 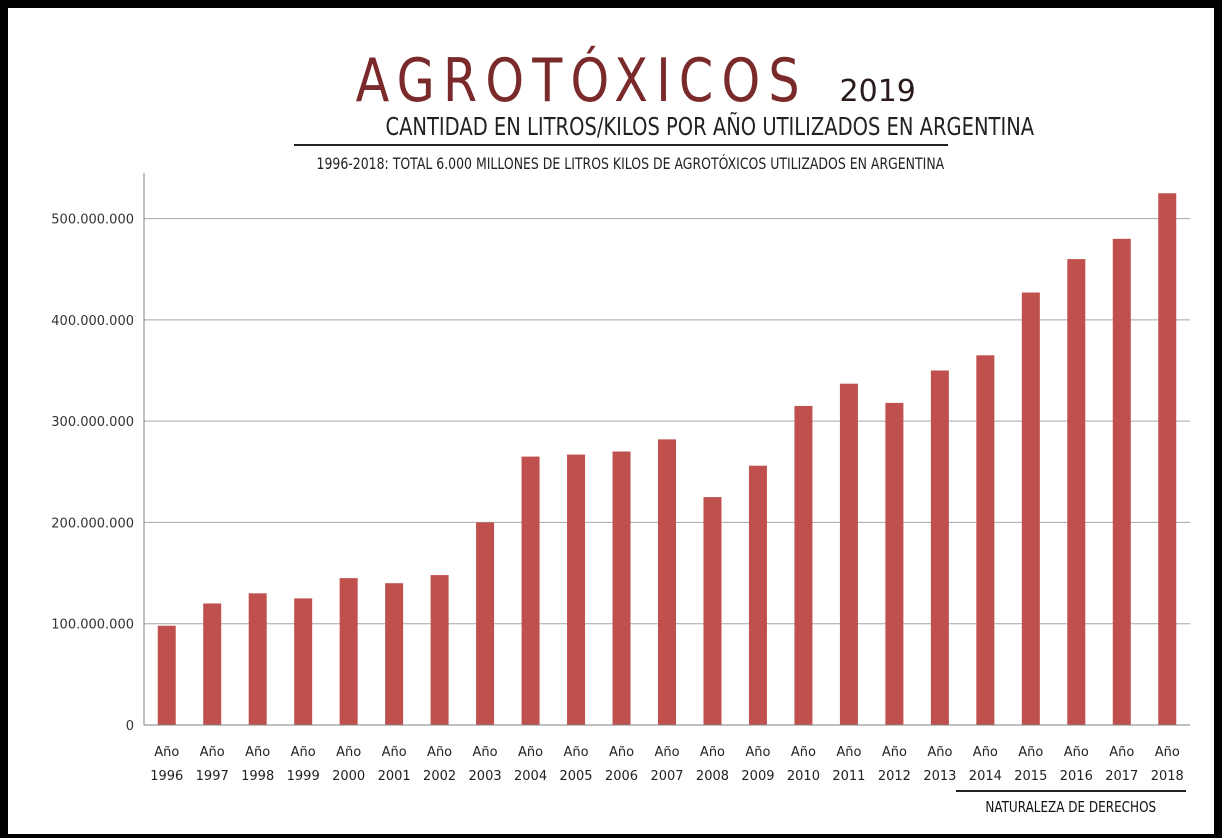 I want to click on x-tick-label-year: 2009, so click(x=757, y=776).